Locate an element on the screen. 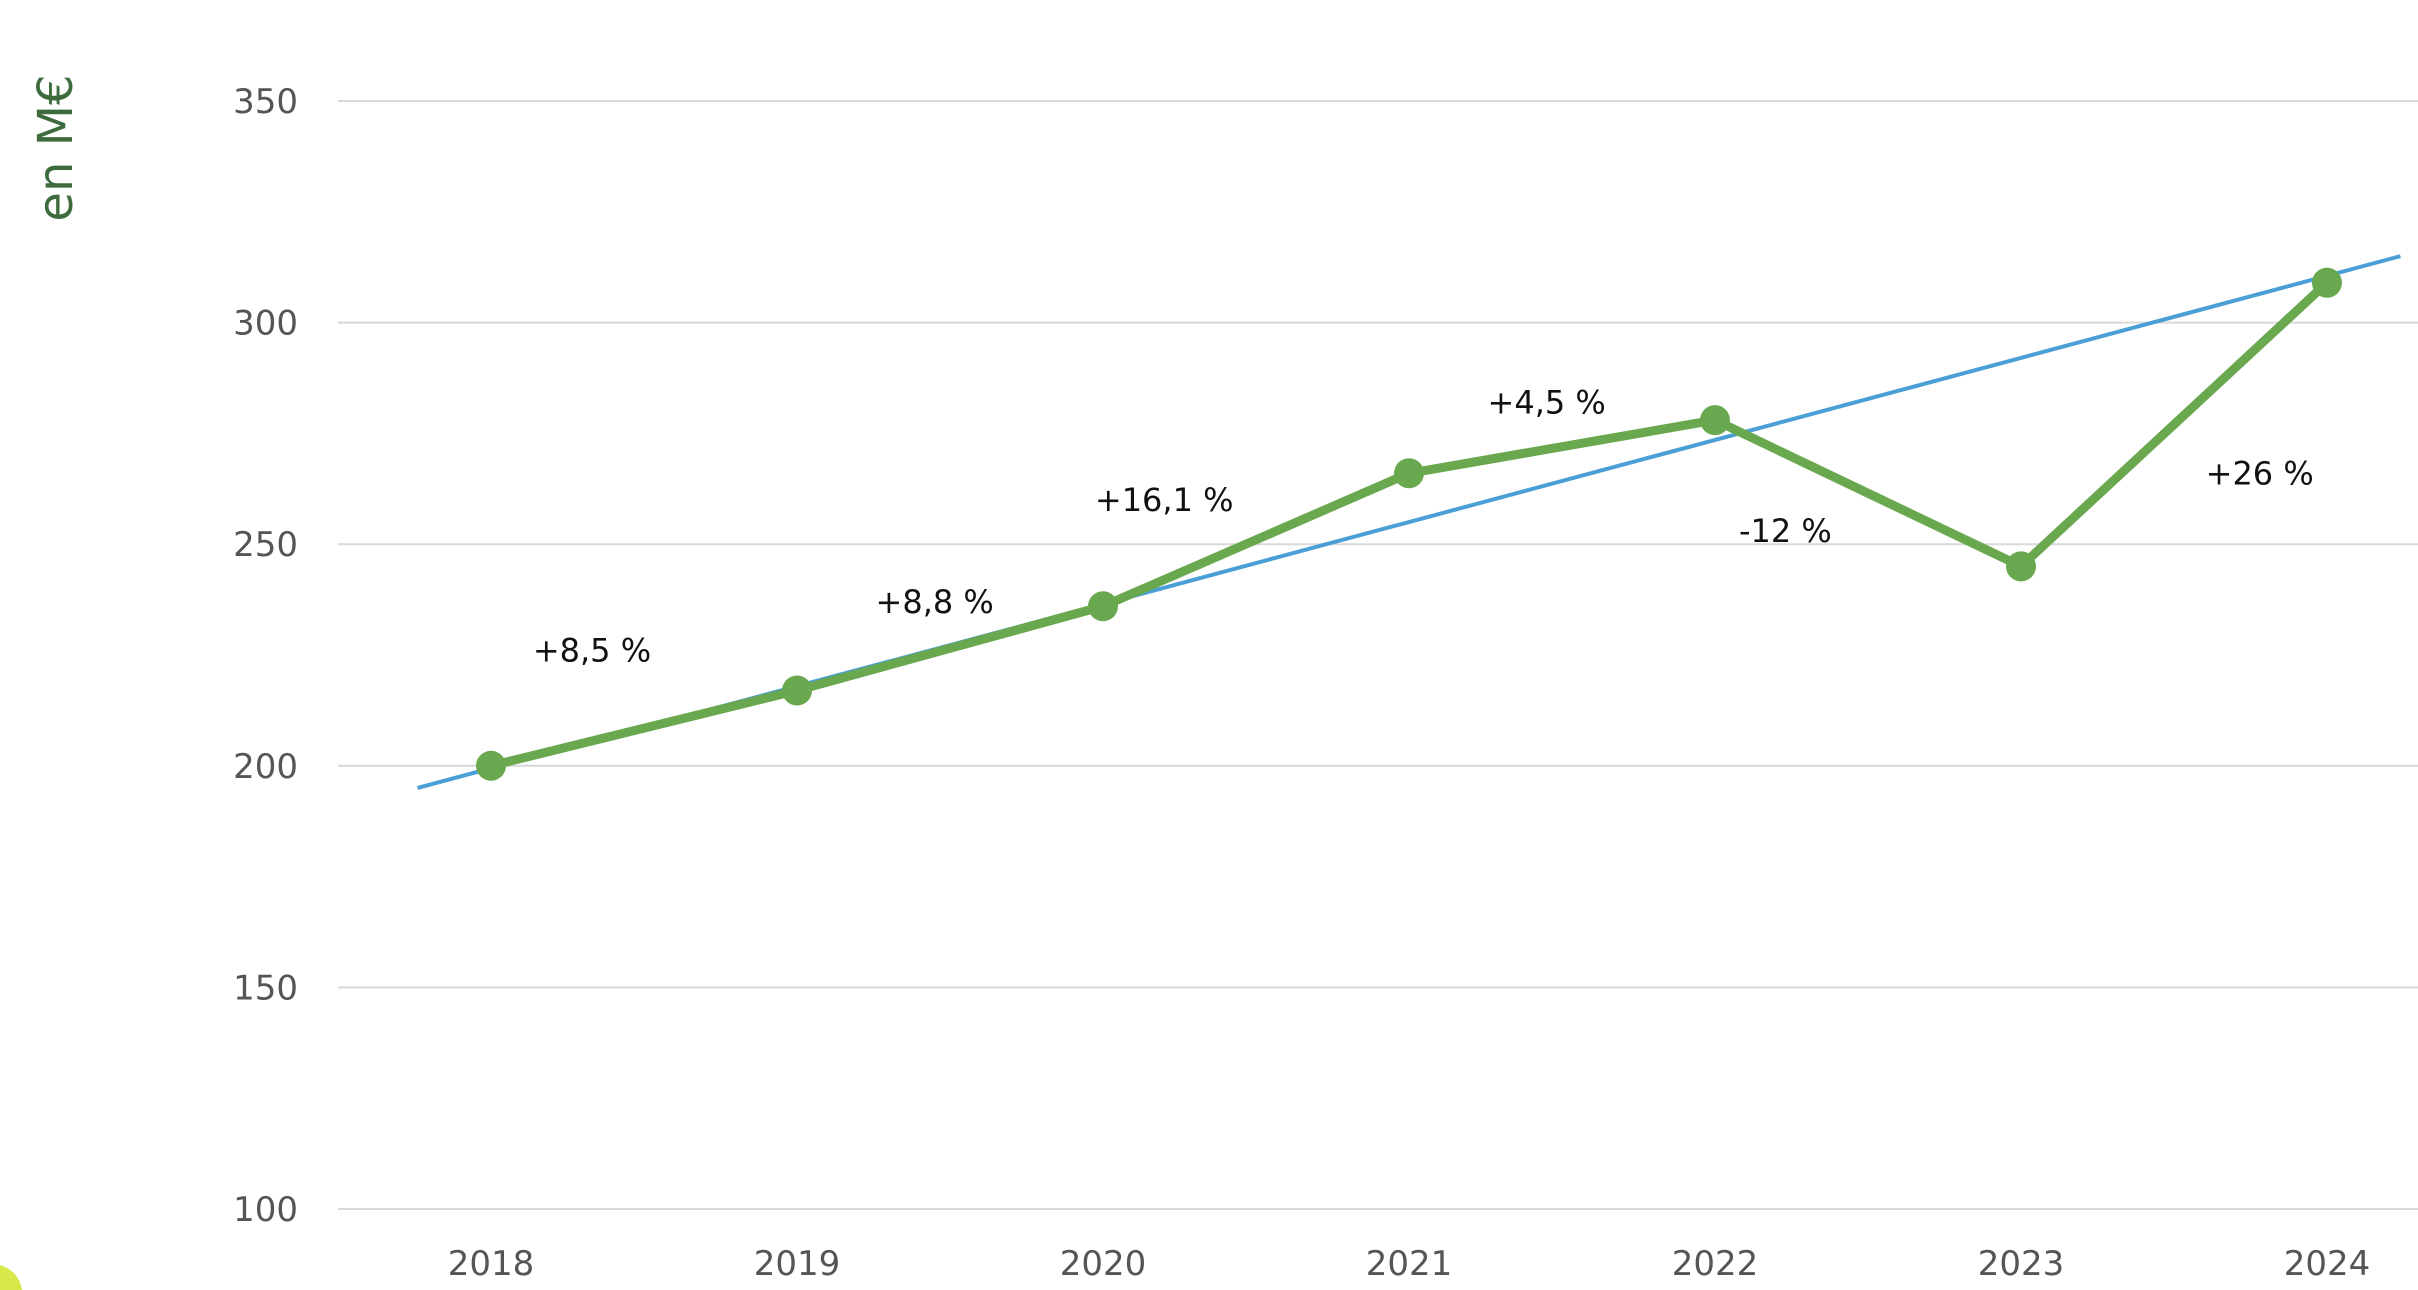 This screenshot has height=1290, width=2418. data-point-2023 is located at coordinates (2021, 566).